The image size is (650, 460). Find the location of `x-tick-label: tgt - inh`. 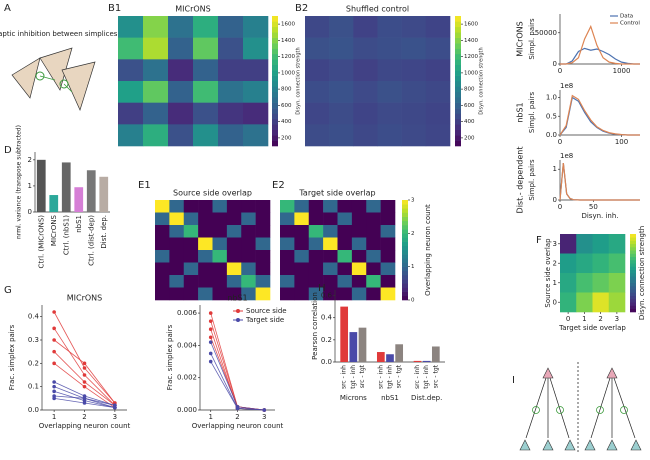

x-tick-label: tgt - inh is located at coordinates (353, 377).